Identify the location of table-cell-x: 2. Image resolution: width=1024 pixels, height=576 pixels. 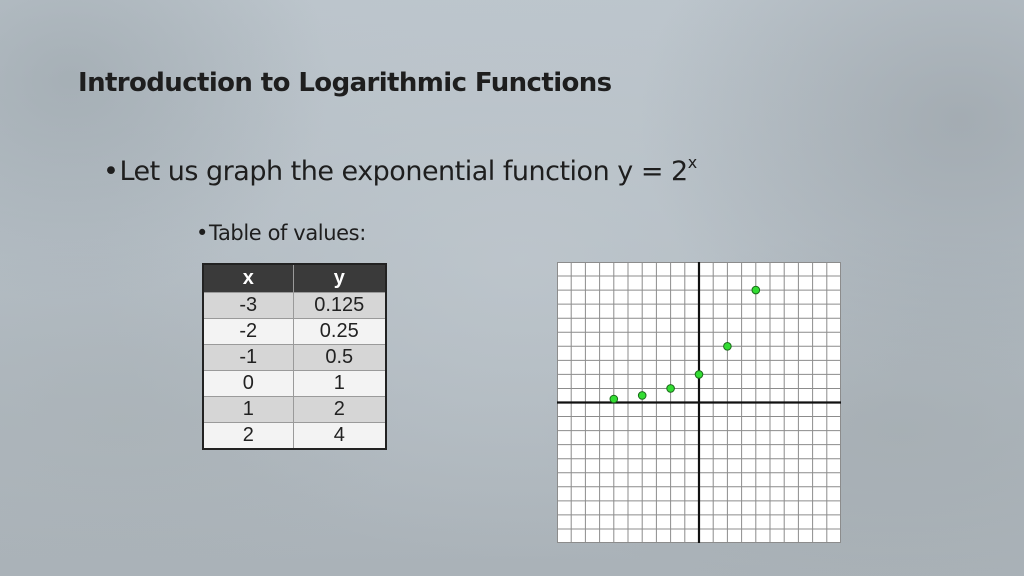
(248, 435).